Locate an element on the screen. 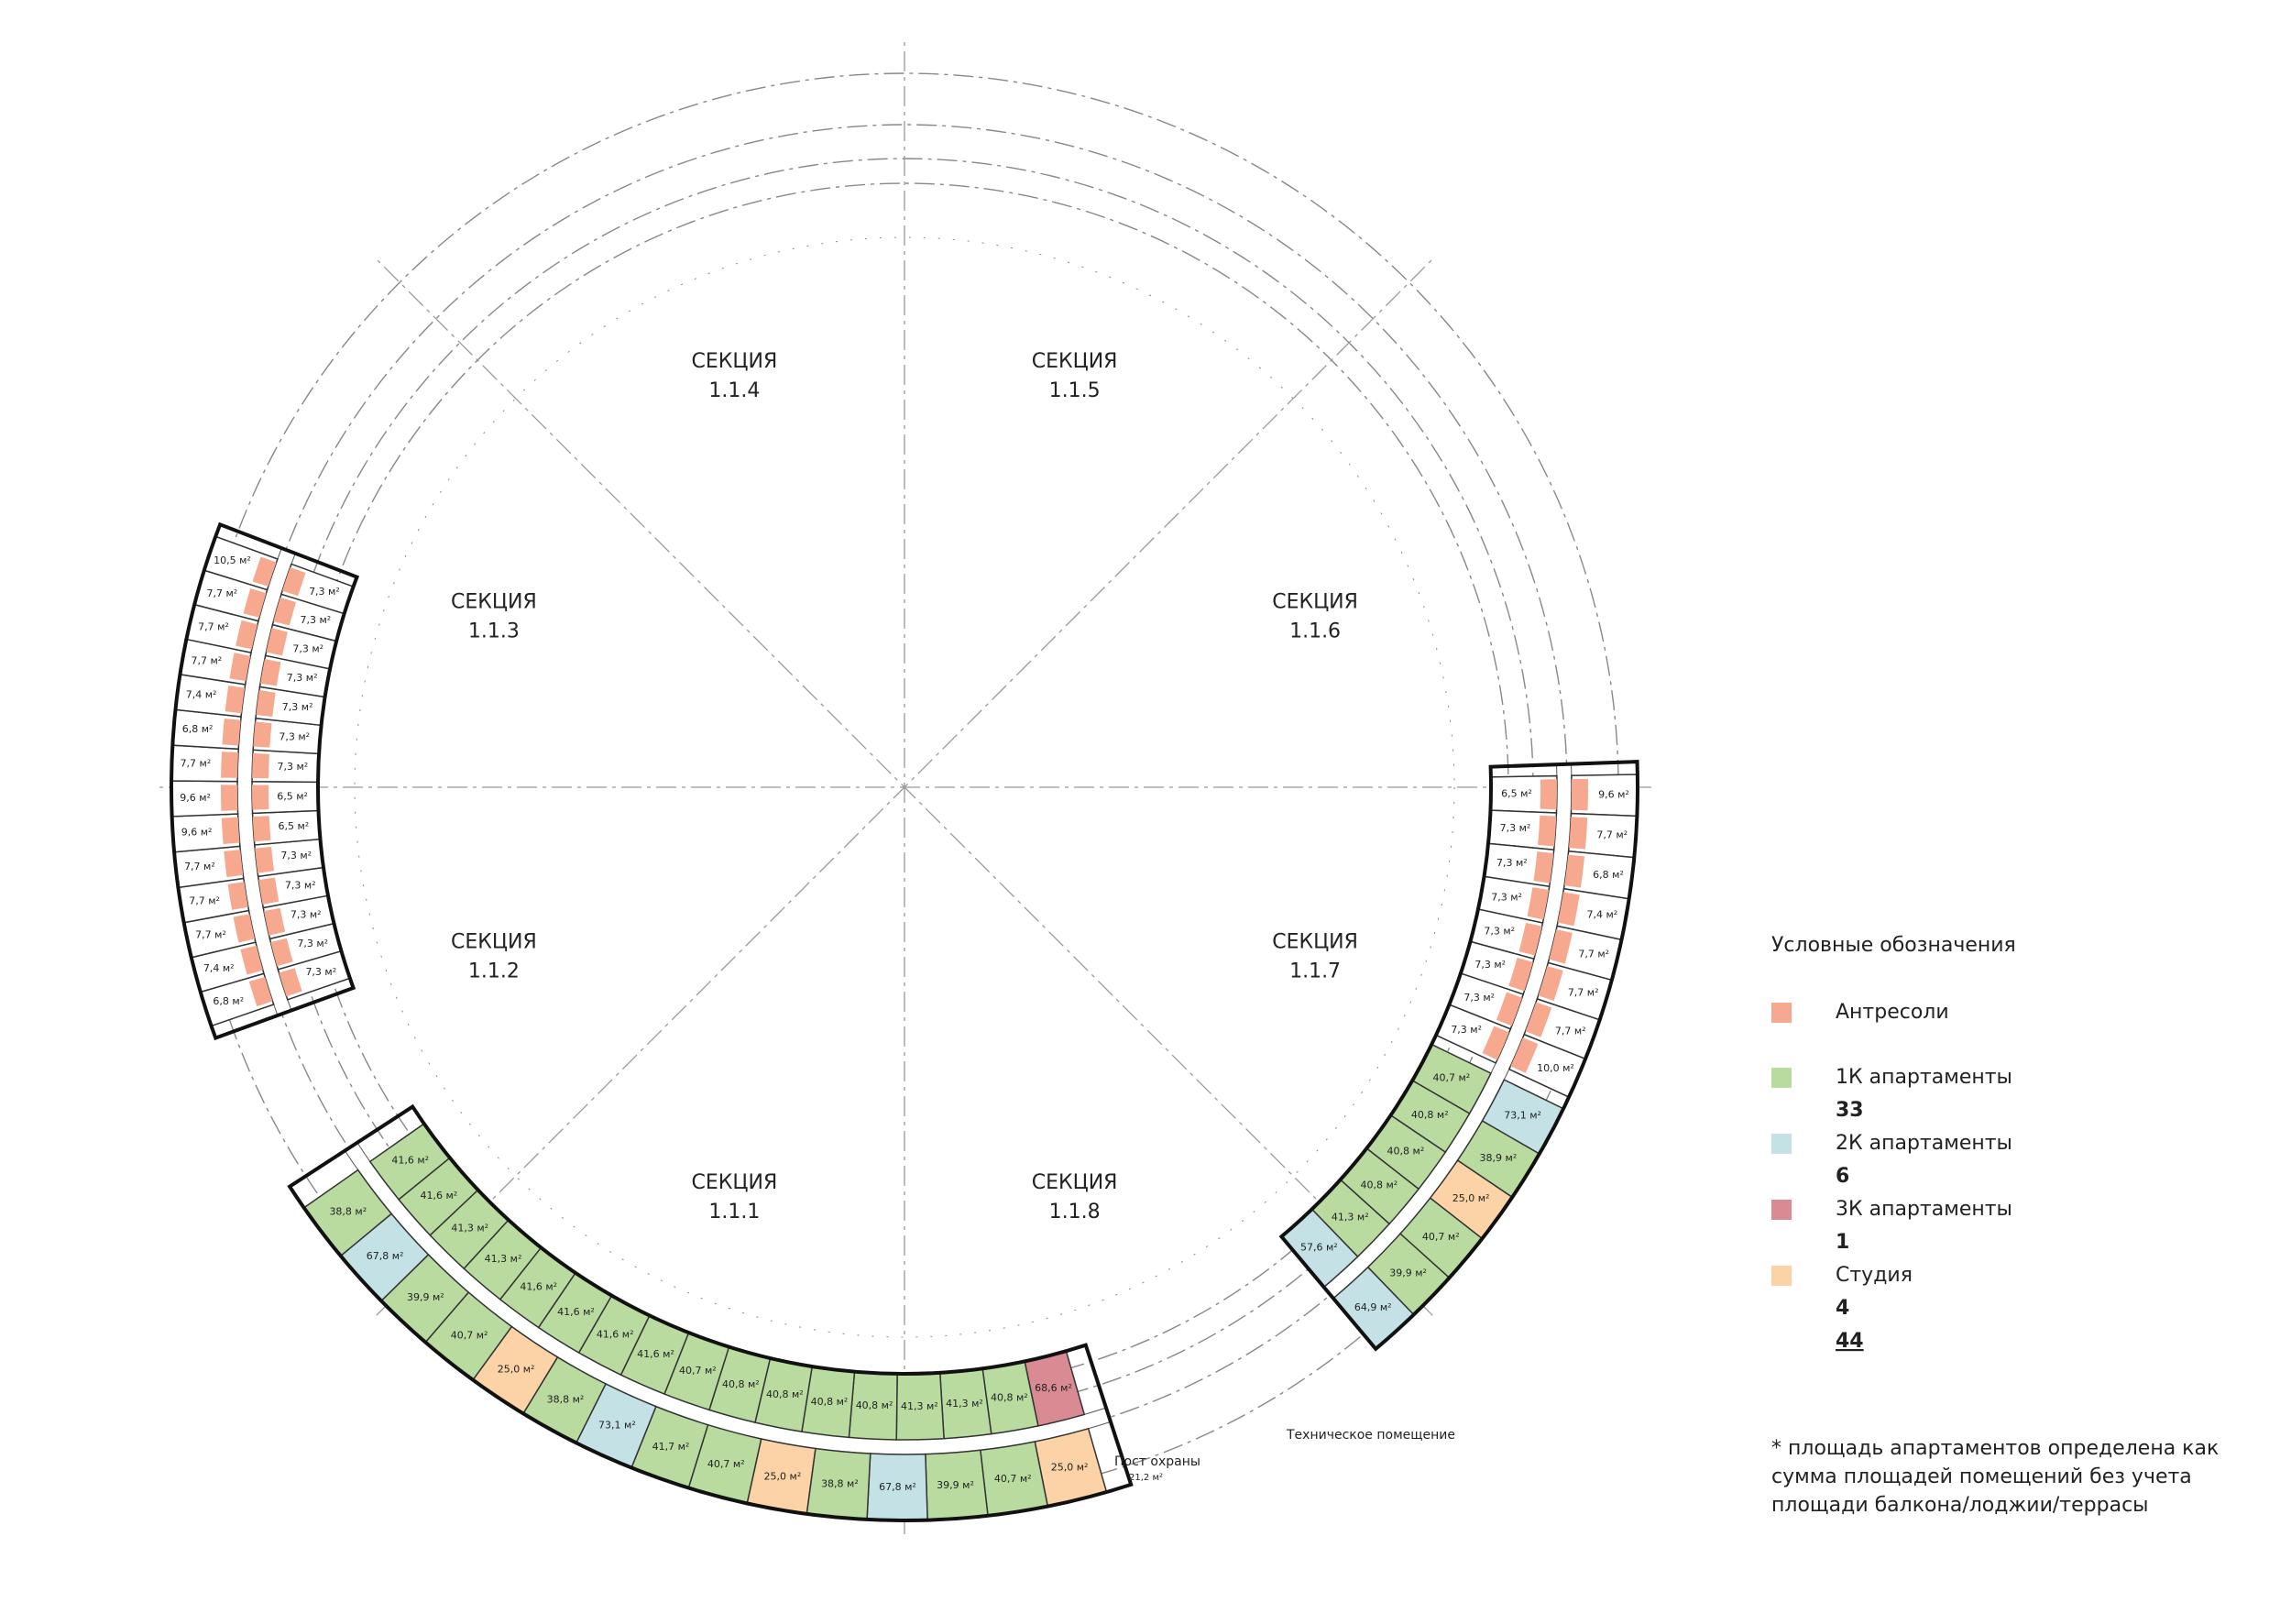 The width and height of the screenshot is (2291, 1624). legend-count: 4 is located at coordinates (1843, 1308).